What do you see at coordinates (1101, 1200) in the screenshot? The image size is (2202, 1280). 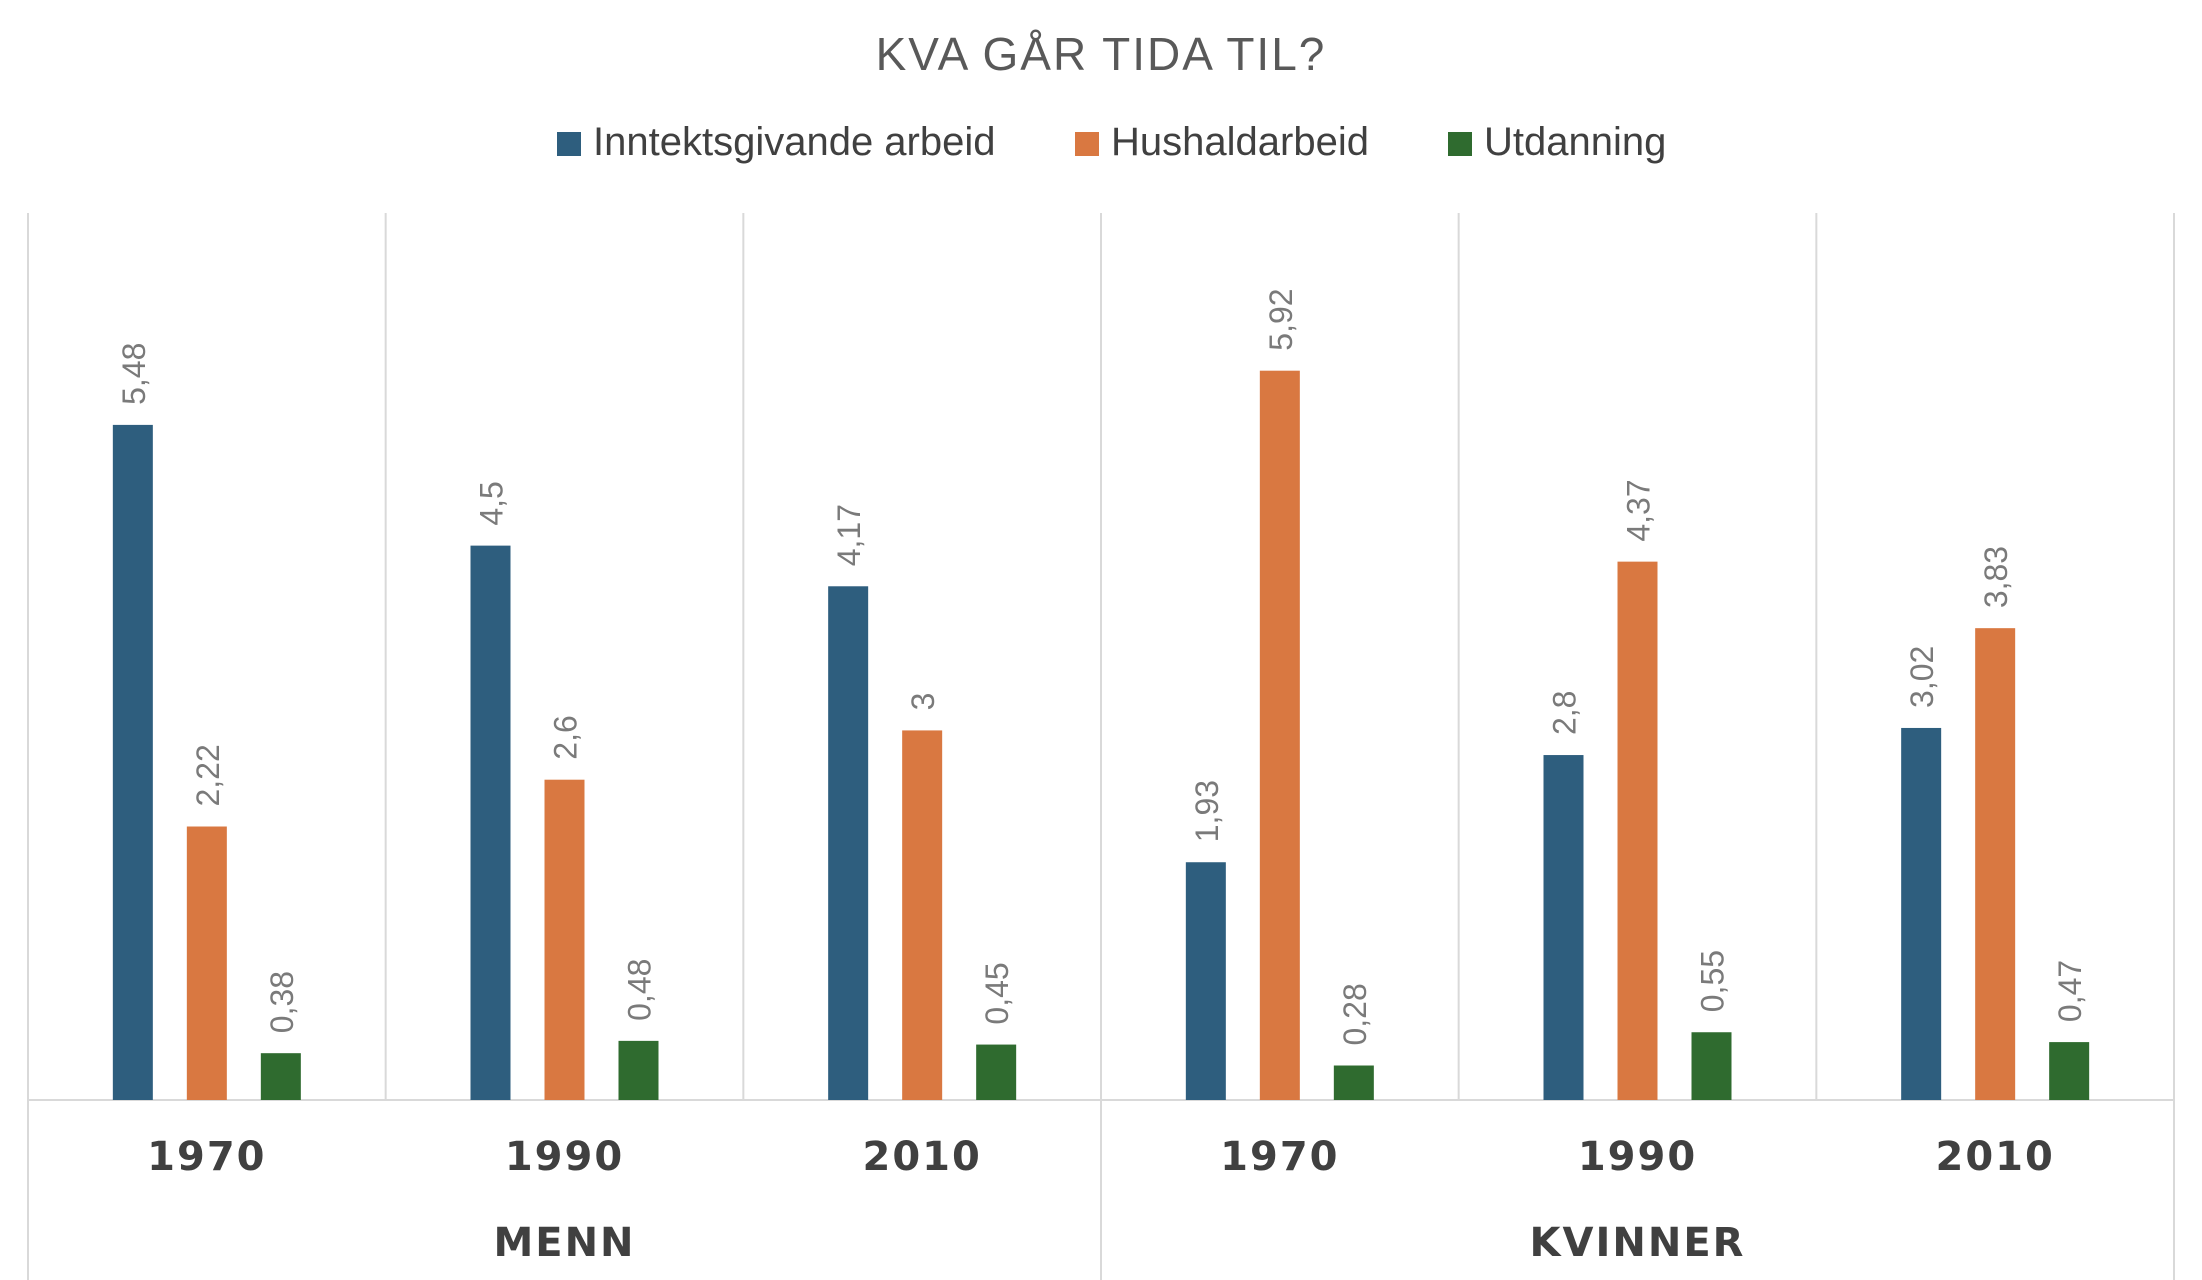 I see `x-axis: 1970 1990 2010 1970 1990 2010 MENN KVINNER` at bounding box center [1101, 1200].